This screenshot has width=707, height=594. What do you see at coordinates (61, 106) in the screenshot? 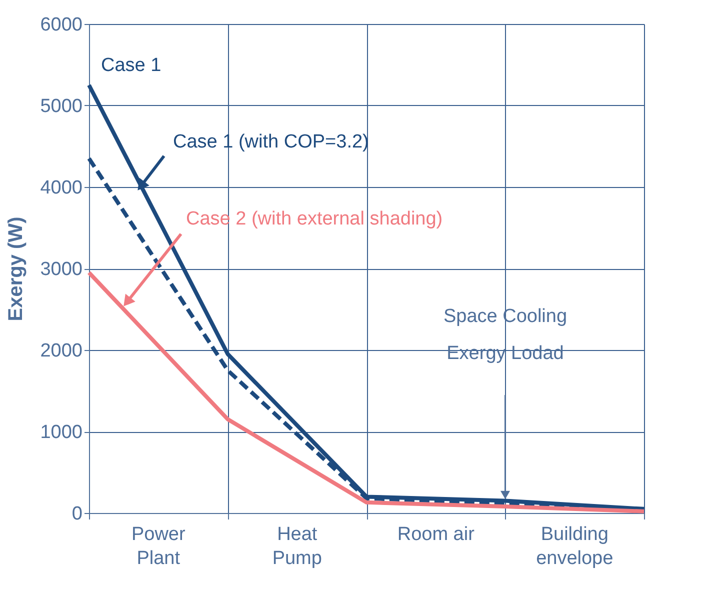
I see `y-tick-label: 5000` at bounding box center [61, 106].